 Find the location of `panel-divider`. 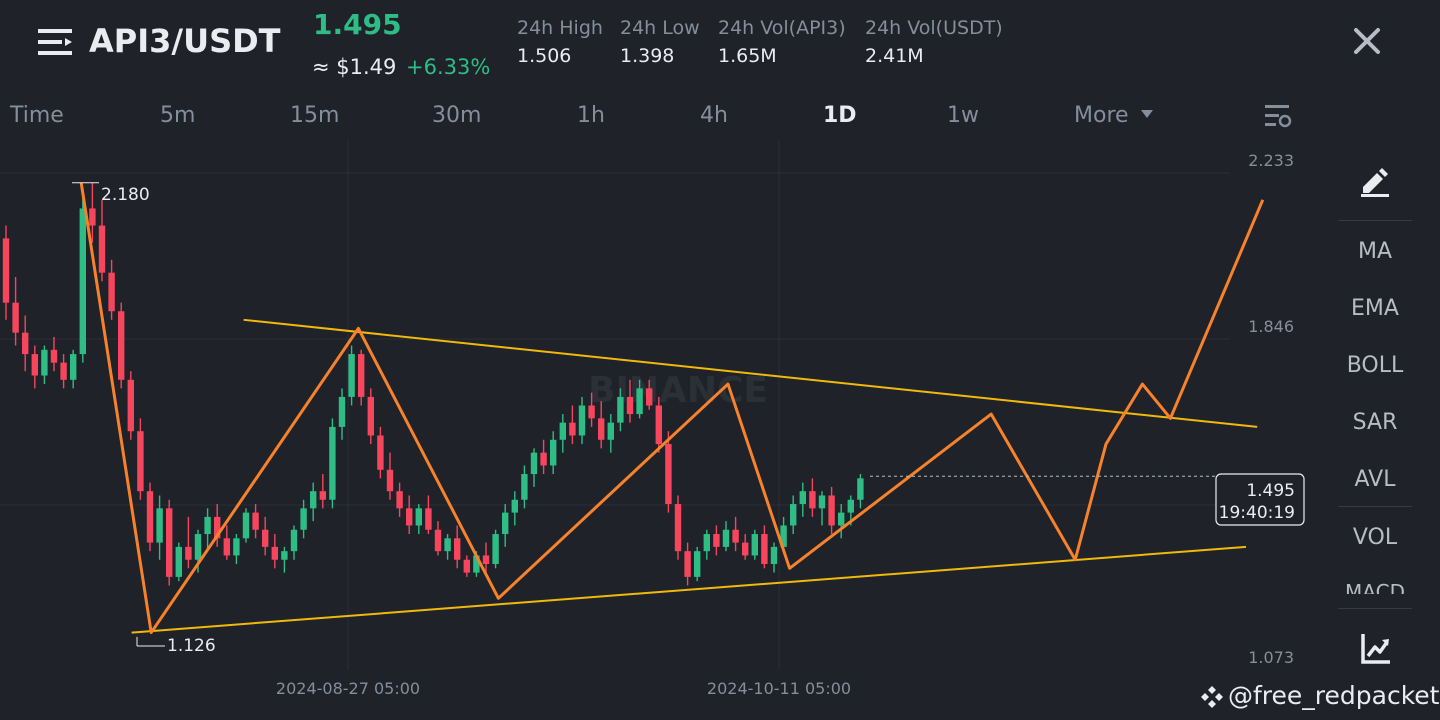

panel-divider is located at coordinates (1375, 220).